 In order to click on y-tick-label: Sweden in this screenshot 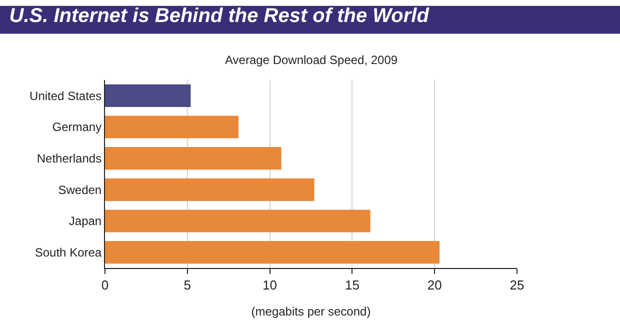, I will do `click(80, 189)`.